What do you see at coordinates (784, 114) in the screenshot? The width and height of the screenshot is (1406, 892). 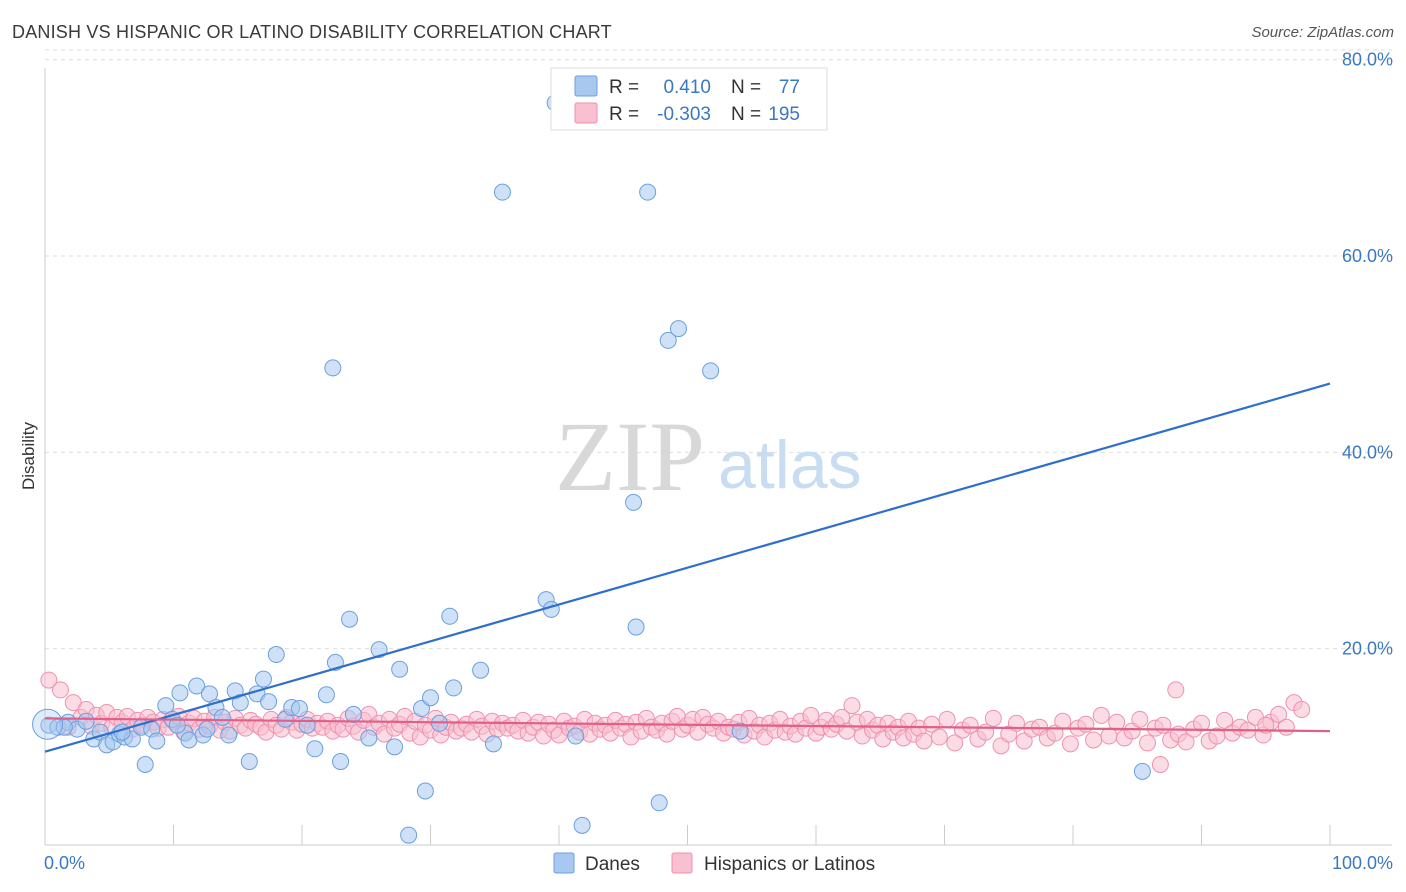 I see `legend-n-value: 195` at bounding box center [784, 114].